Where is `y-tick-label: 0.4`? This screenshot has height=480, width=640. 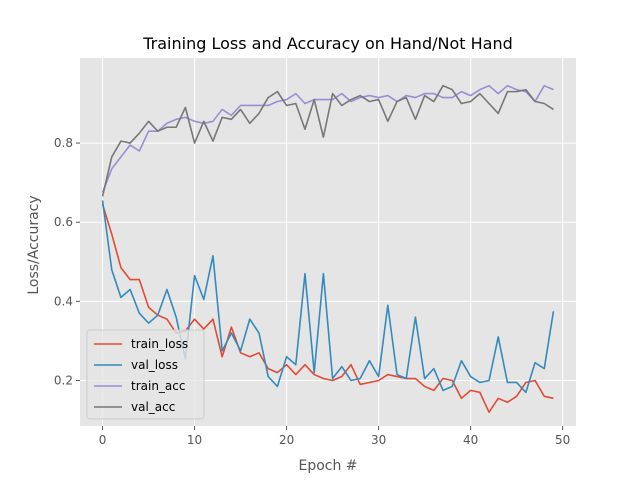 y-tick-label: 0.4 is located at coordinates (63, 301).